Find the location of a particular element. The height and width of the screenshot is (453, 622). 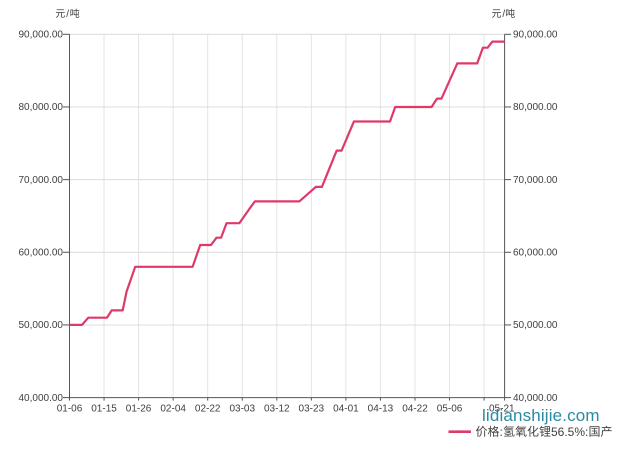

svg-text: 04-22 is located at coordinates (415, 408).